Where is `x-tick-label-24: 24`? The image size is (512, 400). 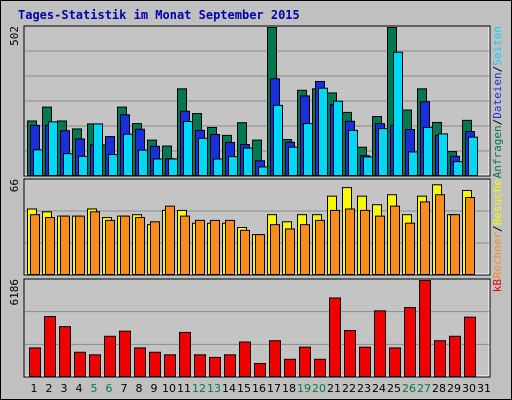
x-tick-label-24: 24 is located at coordinates (379, 388).